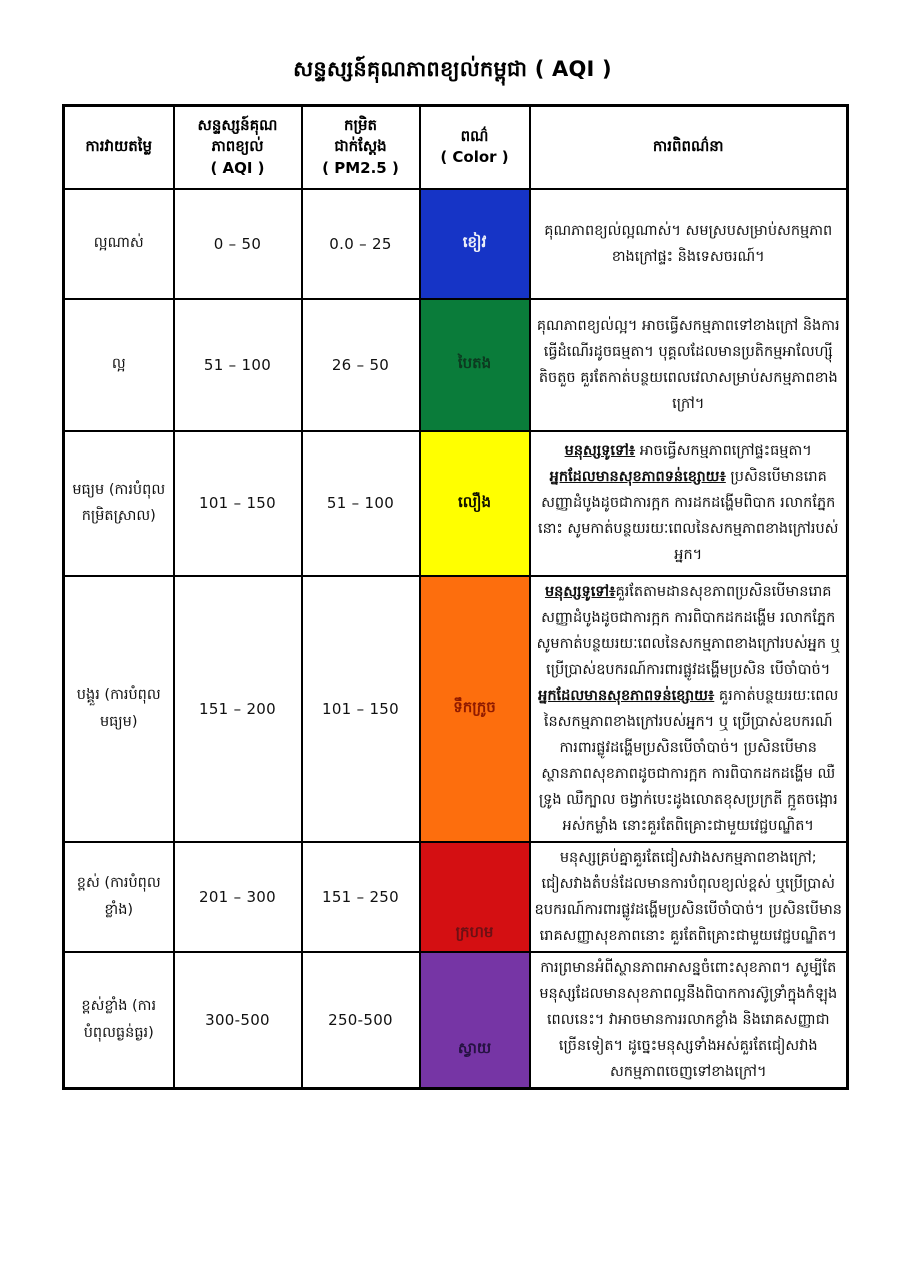  What do you see at coordinates (118, 243) in the screenshot?
I see `rating-cell: ល្អណាស់` at bounding box center [118, 243].